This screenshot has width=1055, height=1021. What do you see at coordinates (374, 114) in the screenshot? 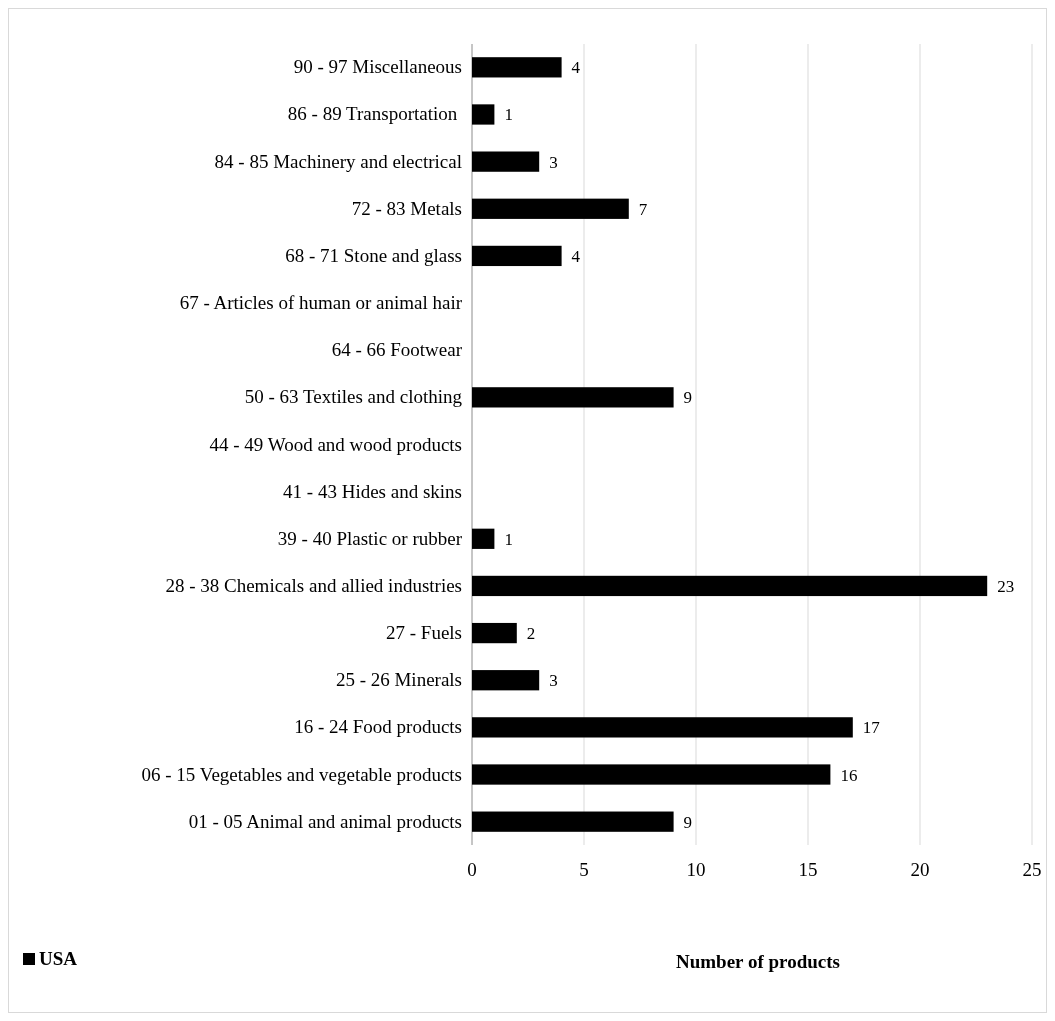
I see `y-tick-label: 86 - 89 Transportation` at bounding box center [374, 114].